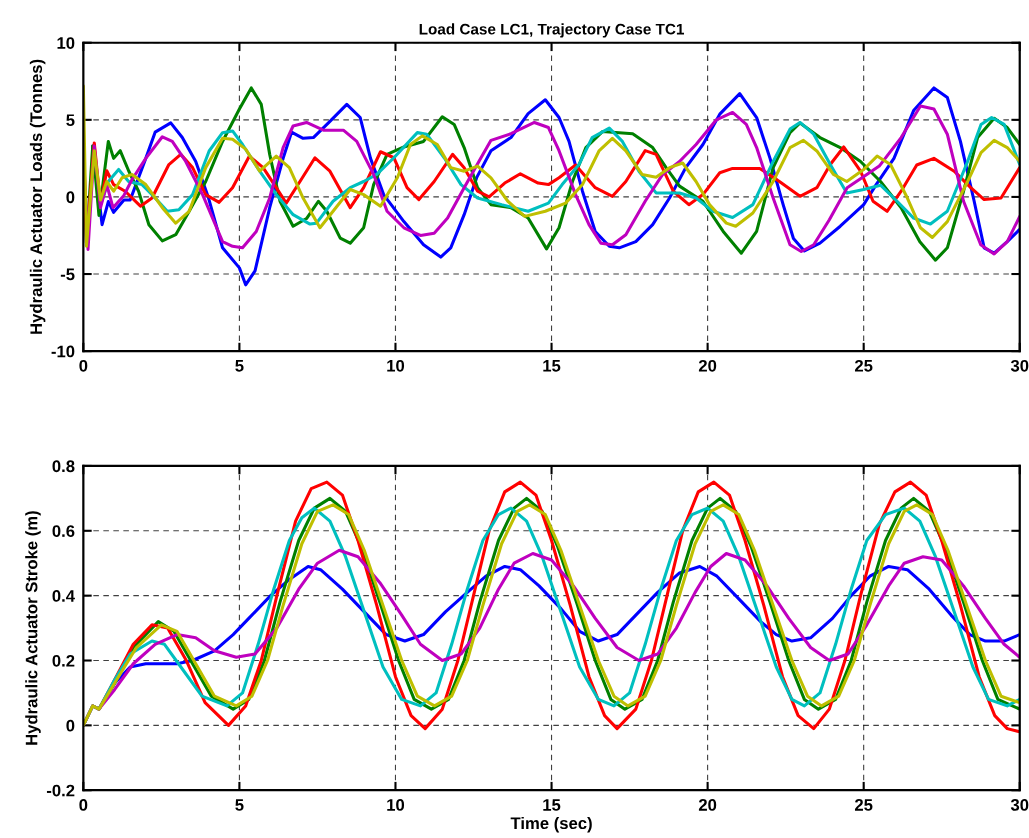 The width and height of the screenshot is (1029, 838). What do you see at coordinates (60, 790) in the screenshot?
I see `y-tick-label: -0.2` at bounding box center [60, 790].